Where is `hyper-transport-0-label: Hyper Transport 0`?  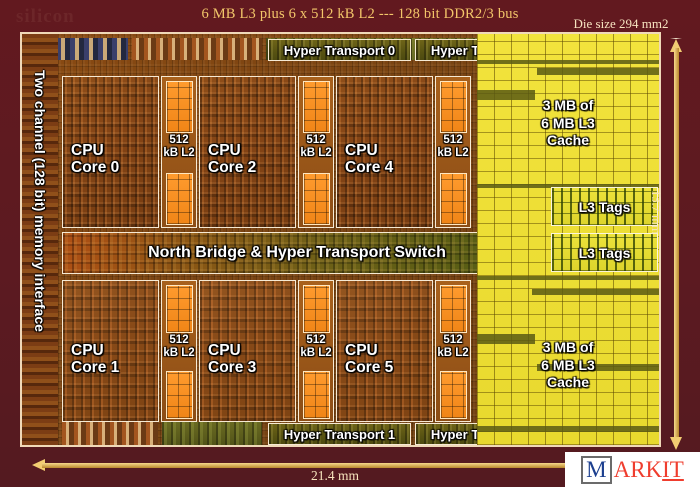 hyper-transport-0-label: Hyper Transport 0 is located at coordinates (339, 50).